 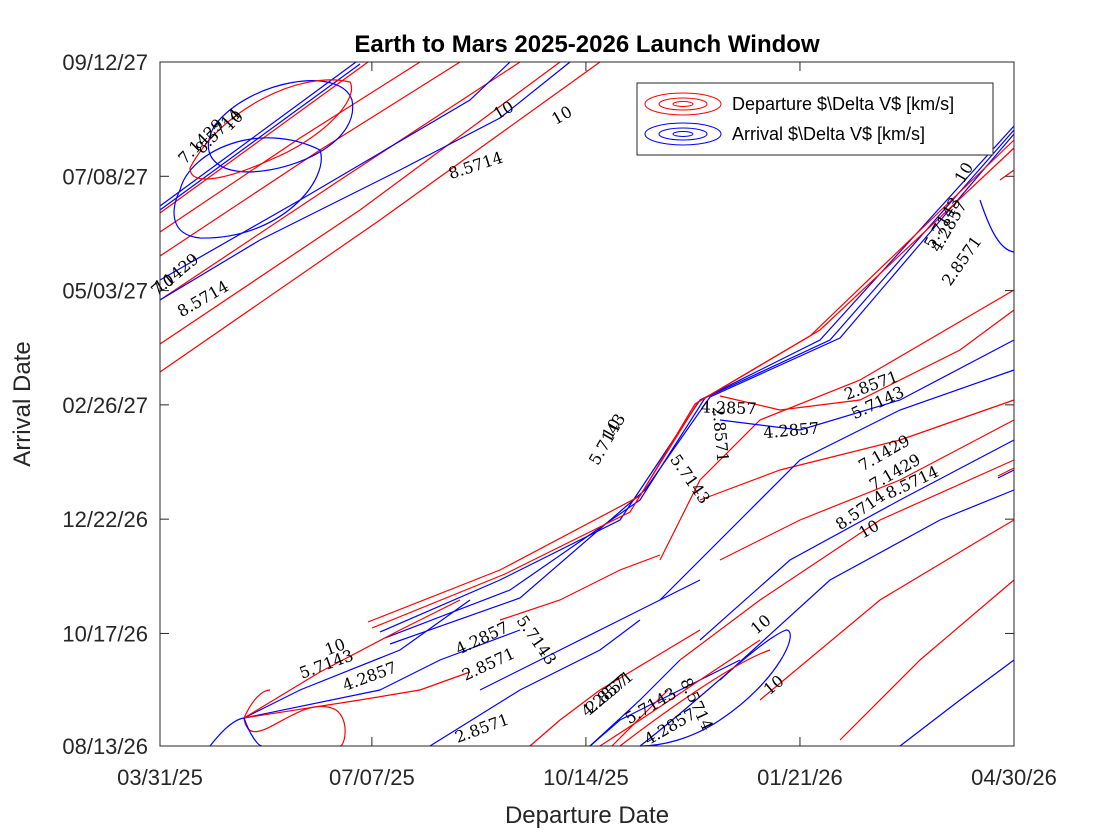 What do you see at coordinates (105, 519) in the screenshot?
I see `y-tick-label: 12/22/26` at bounding box center [105, 519].